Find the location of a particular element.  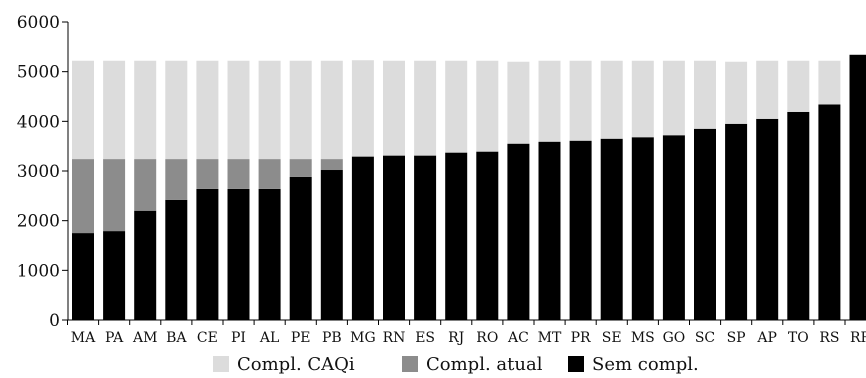

legend-swatch-sem-compl is located at coordinates (576, 364).